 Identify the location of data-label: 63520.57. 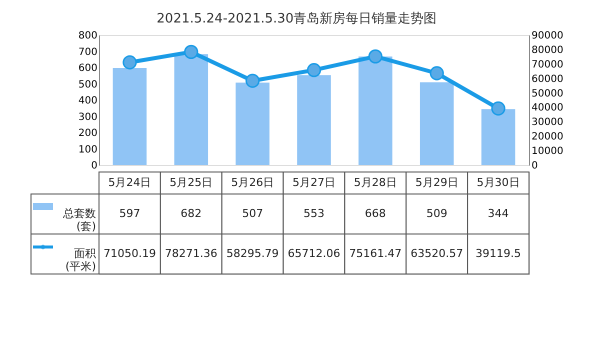
(437, 253).